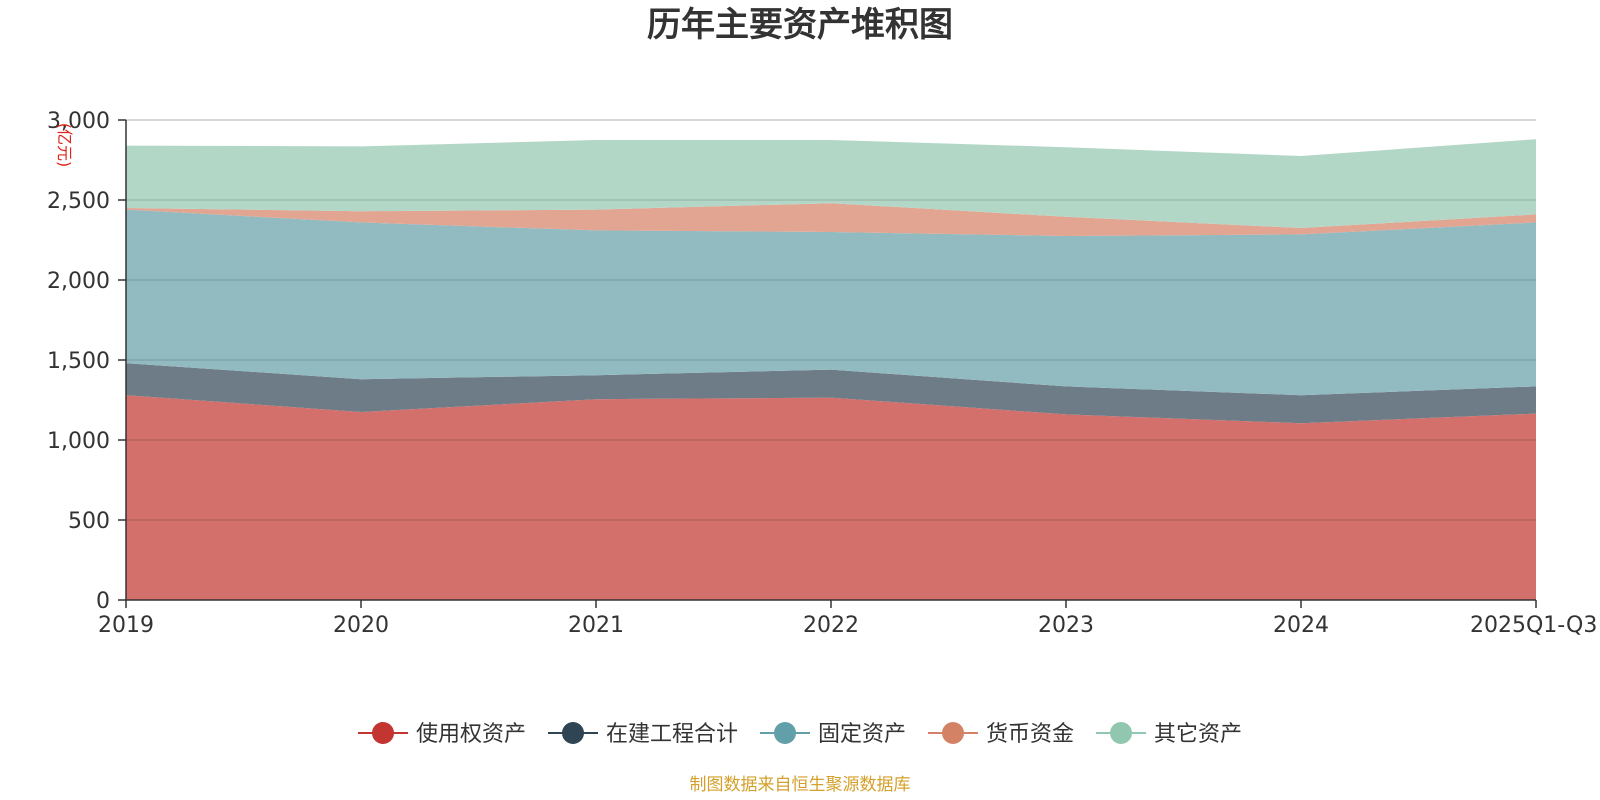  I want to click on legend-item-0: 使用权资产, so click(442, 734).